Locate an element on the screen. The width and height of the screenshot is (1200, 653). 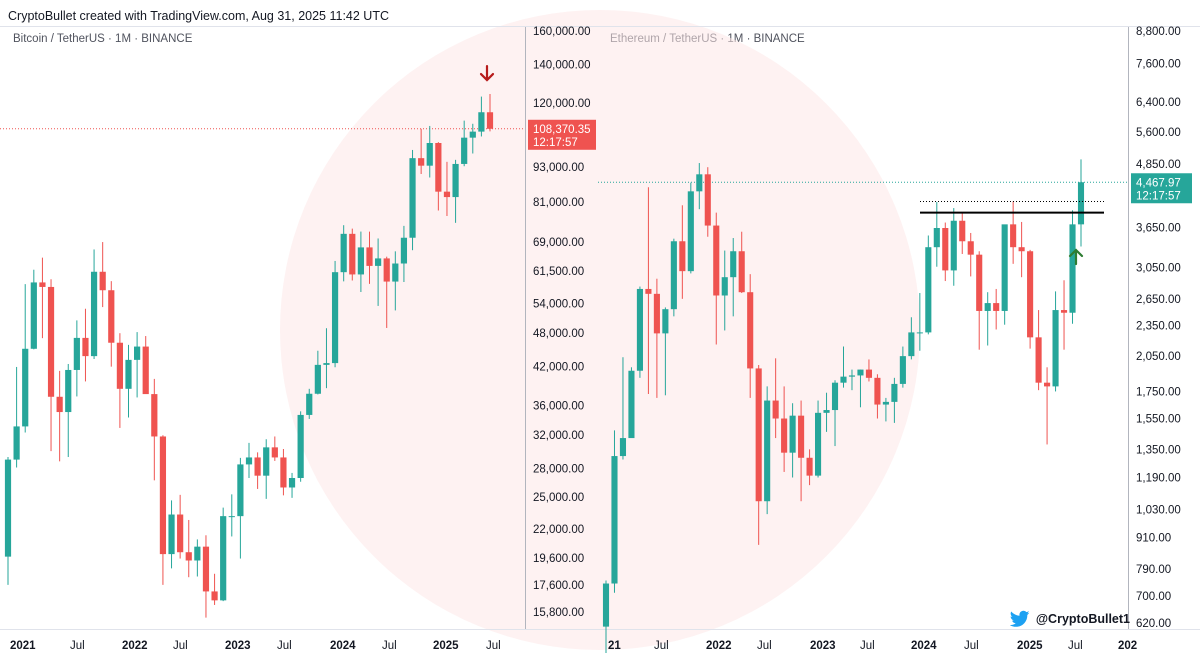
btc-y-tick-label: 81,000.00 is located at coordinates (558, 203).